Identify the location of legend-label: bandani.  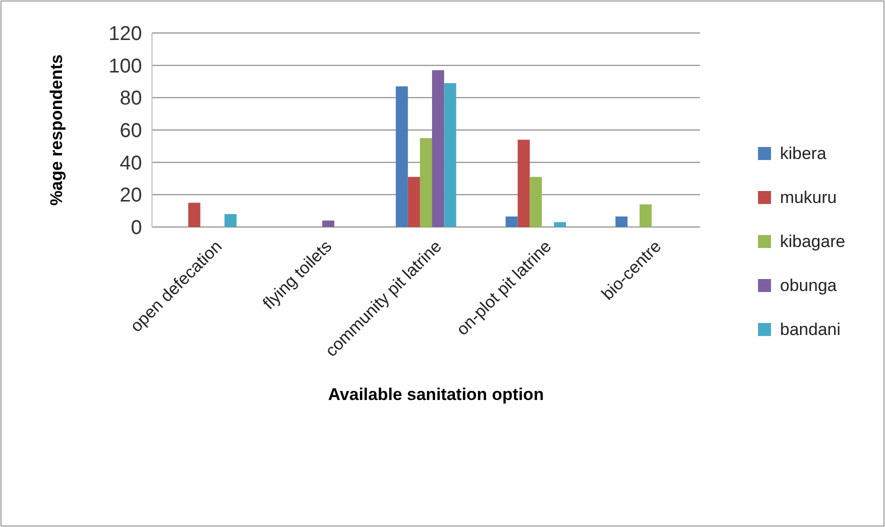
(810, 329).